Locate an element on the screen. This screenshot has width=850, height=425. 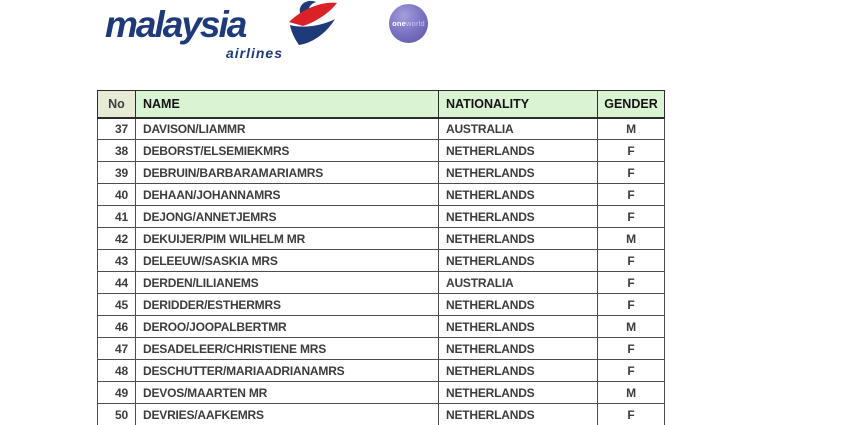
oneworld-world-text: world is located at coordinates (415, 23).